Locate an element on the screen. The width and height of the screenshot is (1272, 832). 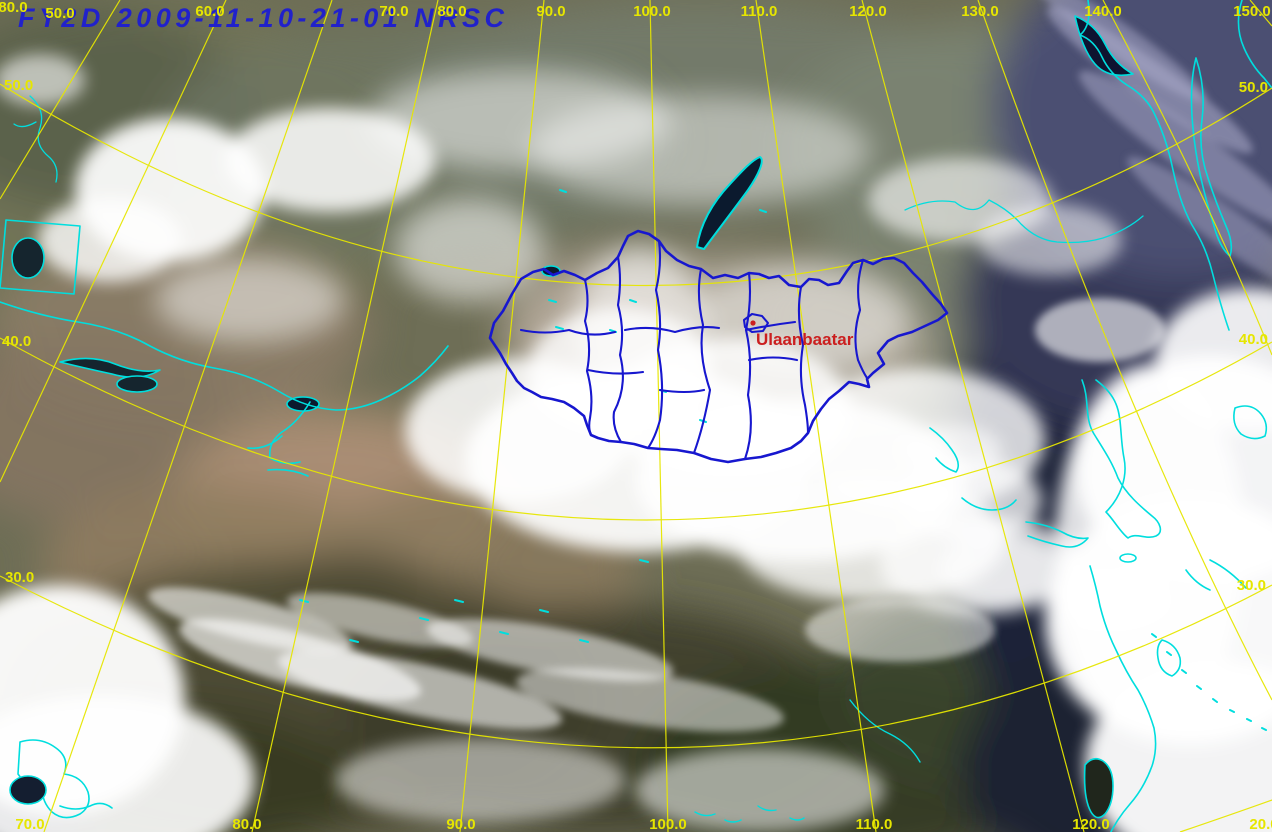
lat-label-right: 30.0 is located at coordinates (1251, 585).